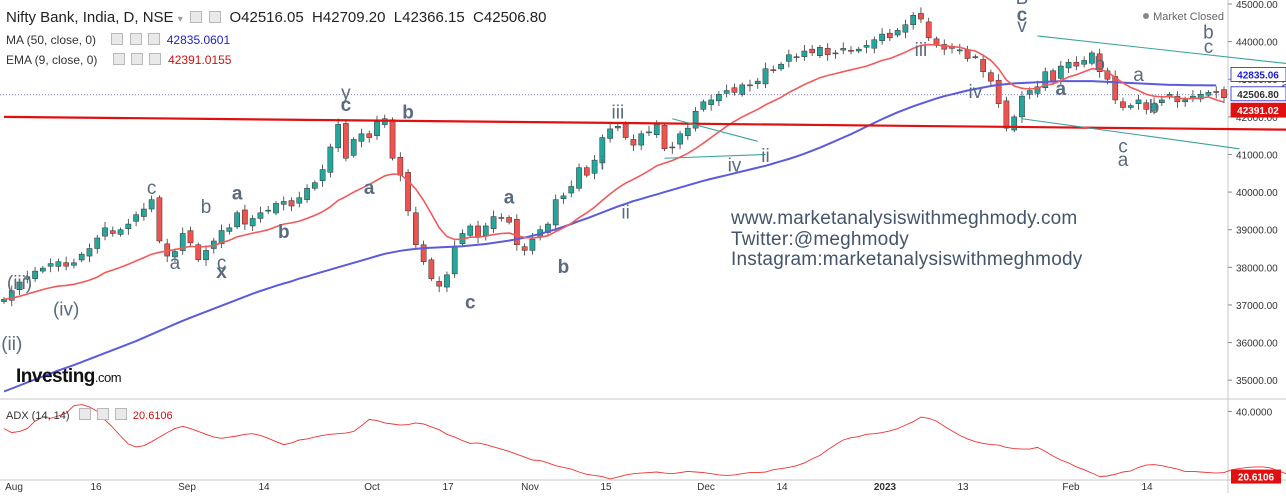  What do you see at coordinates (885, 487) in the screenshot?
I see `x-tick-label: 2023` at bounding box center [885, 487].